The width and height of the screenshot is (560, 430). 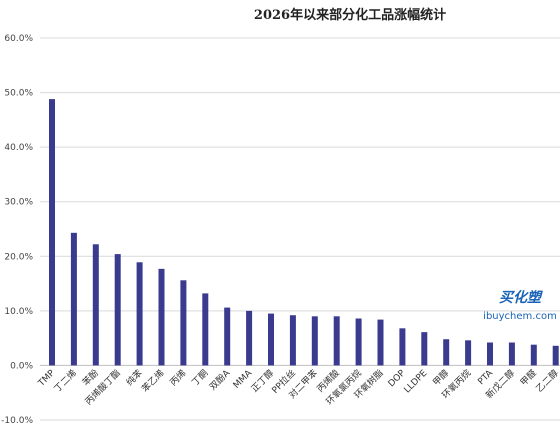 I want to click on x-tick-label: 双酚A, so click(x=219, y=379).